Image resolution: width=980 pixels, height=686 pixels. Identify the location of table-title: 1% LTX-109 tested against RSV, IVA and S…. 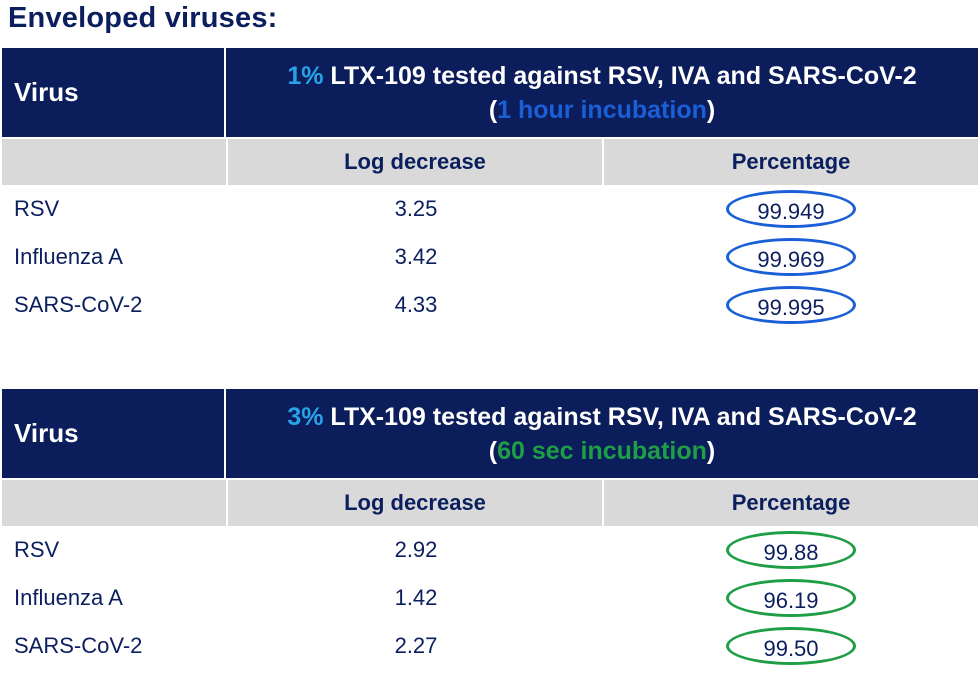
(602, 92).